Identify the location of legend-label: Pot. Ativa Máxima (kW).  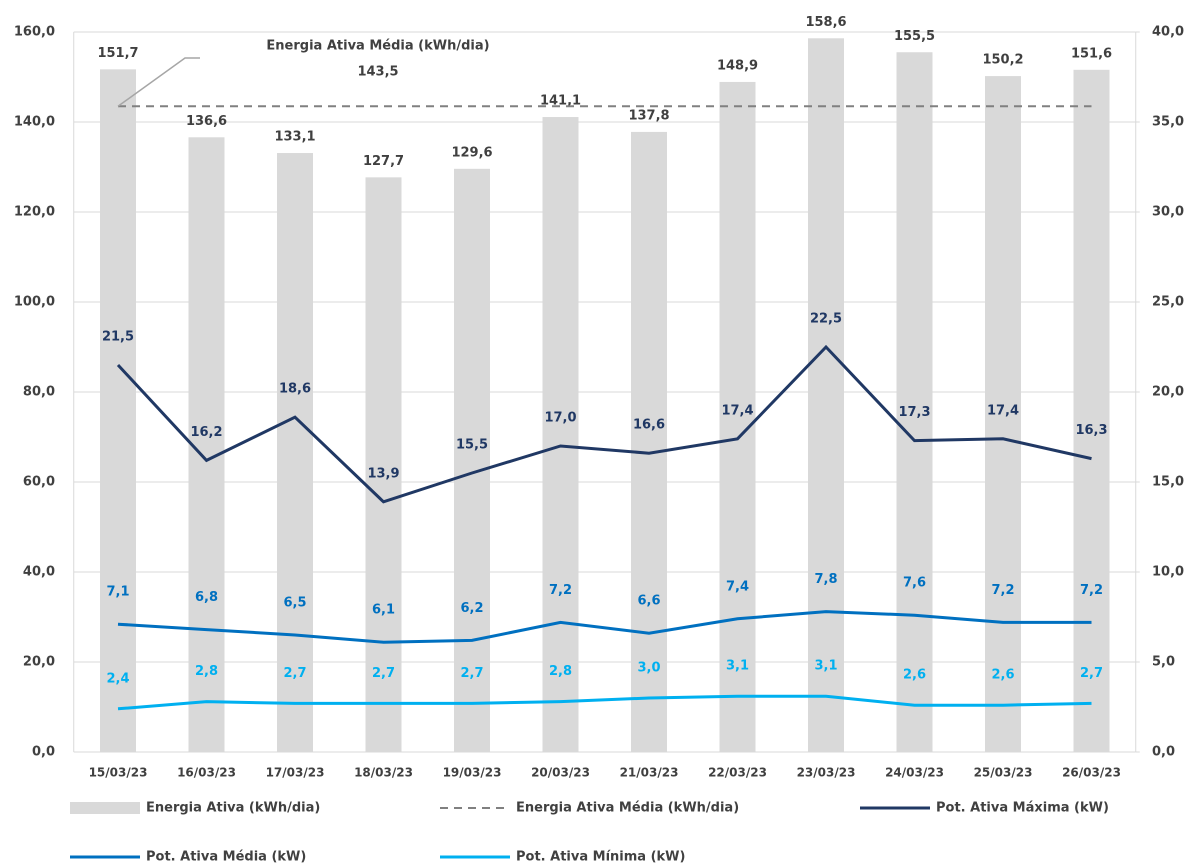
(1022, 808).